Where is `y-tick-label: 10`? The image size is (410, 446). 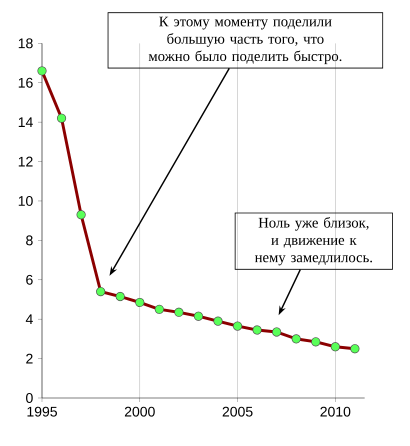
y-tick-label: 10 is located at coordinates (25, 201).